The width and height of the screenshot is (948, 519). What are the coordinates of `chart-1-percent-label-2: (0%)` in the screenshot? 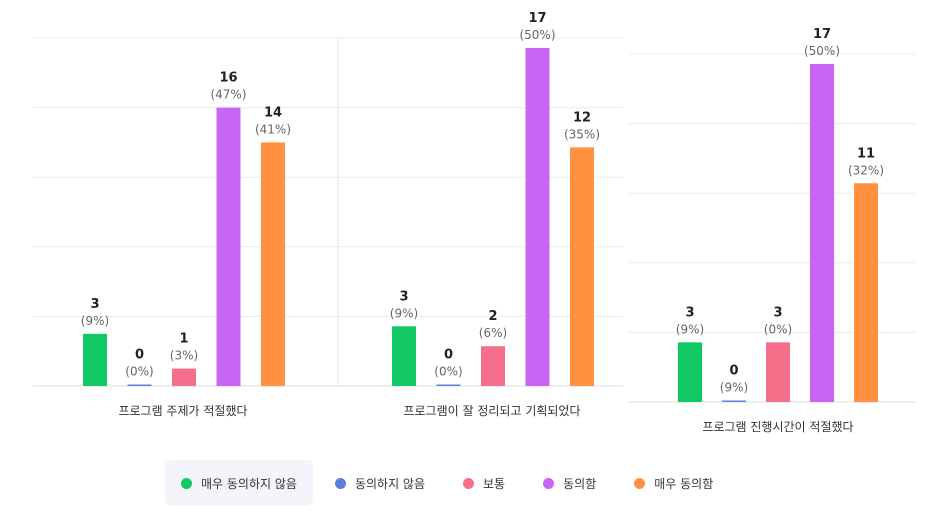 It's located at (139, 372).